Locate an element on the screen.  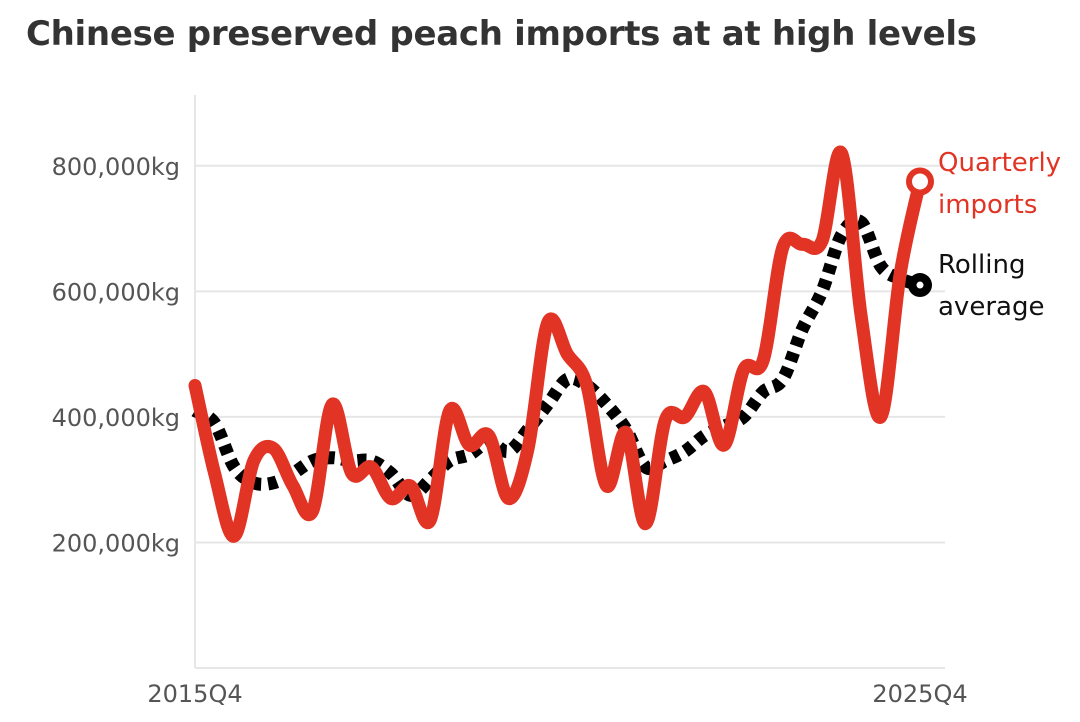
rolling-average-label: Rolling is located at coordinates (981, 265).